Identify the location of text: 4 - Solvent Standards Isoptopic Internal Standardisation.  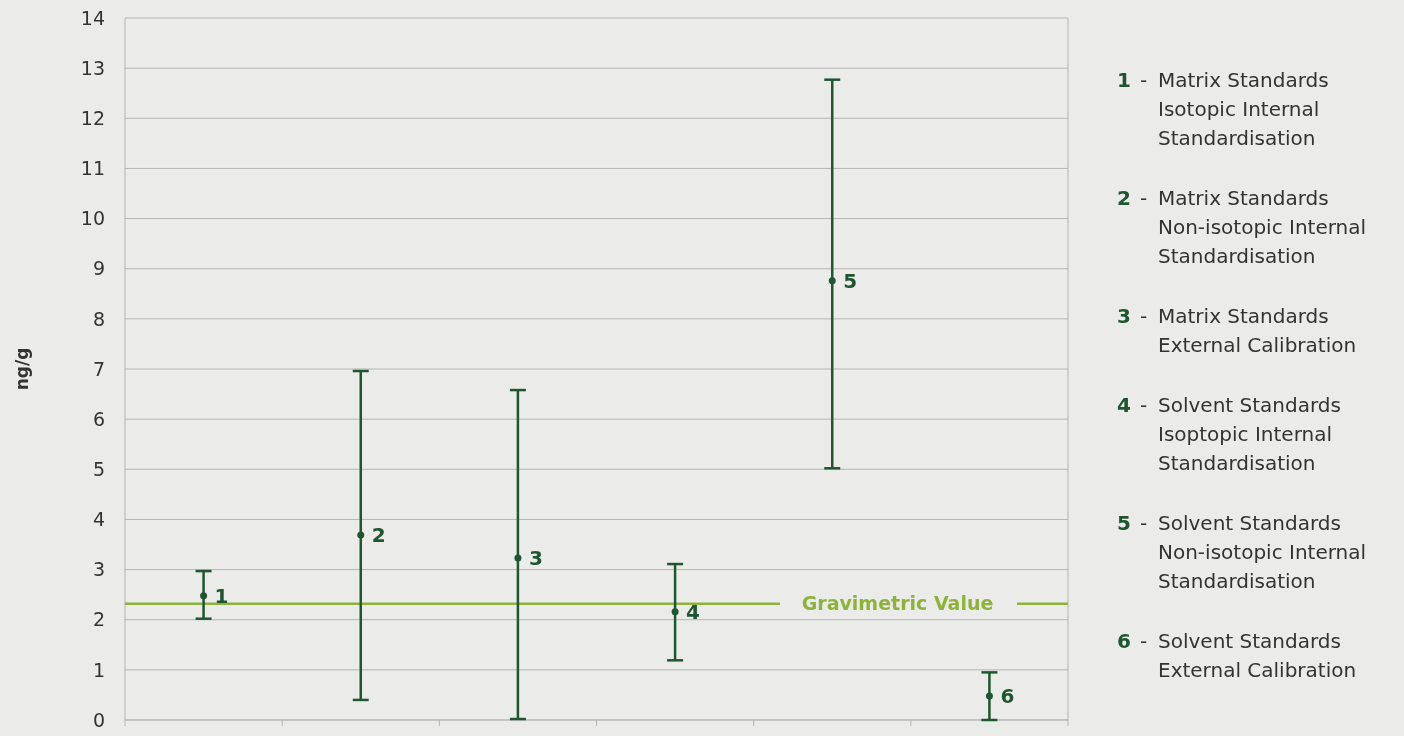
(1229, 434).